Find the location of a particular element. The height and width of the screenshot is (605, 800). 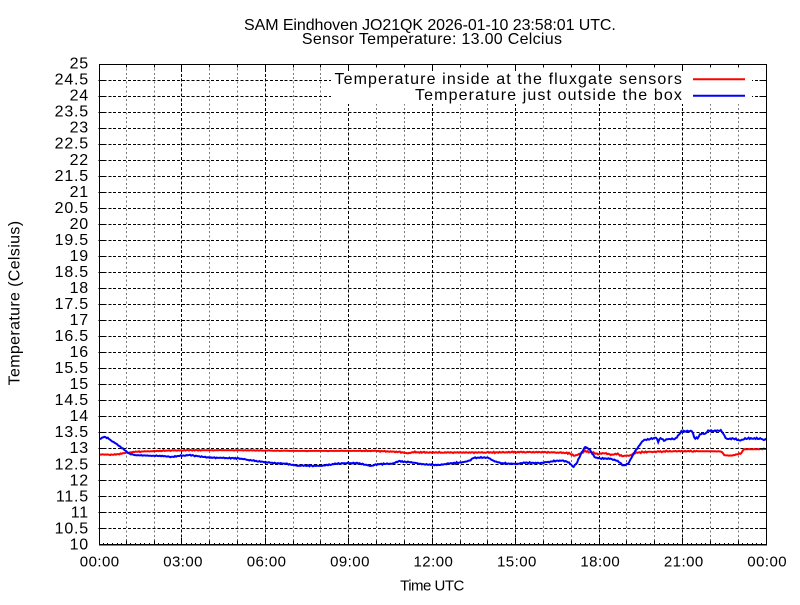

svg-text:Sensor Temperature: 13.00 Celc: Sensor Temperature: 13.00 Celcius is located at coordinates (432, 39).